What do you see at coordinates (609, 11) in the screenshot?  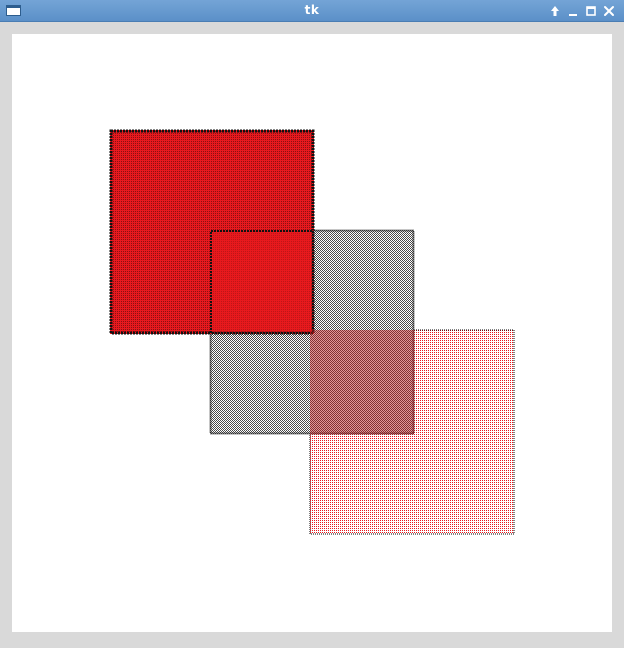 I see `close-icon` at bounding box center [609, 11].